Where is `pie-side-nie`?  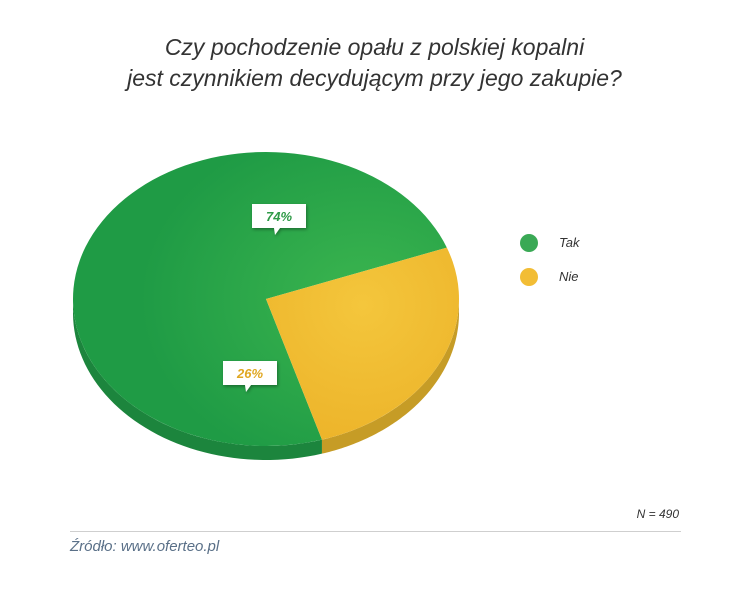 pie-side-nie is located at coordinates (390, 377).